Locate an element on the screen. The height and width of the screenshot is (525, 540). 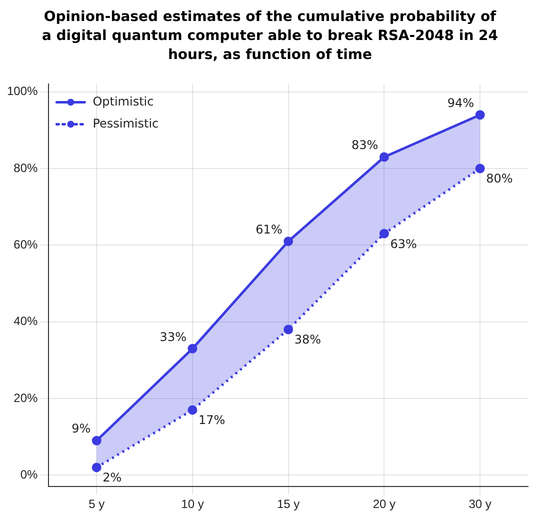
legend-label: Pessimistic is located at coordinates (125, 123).